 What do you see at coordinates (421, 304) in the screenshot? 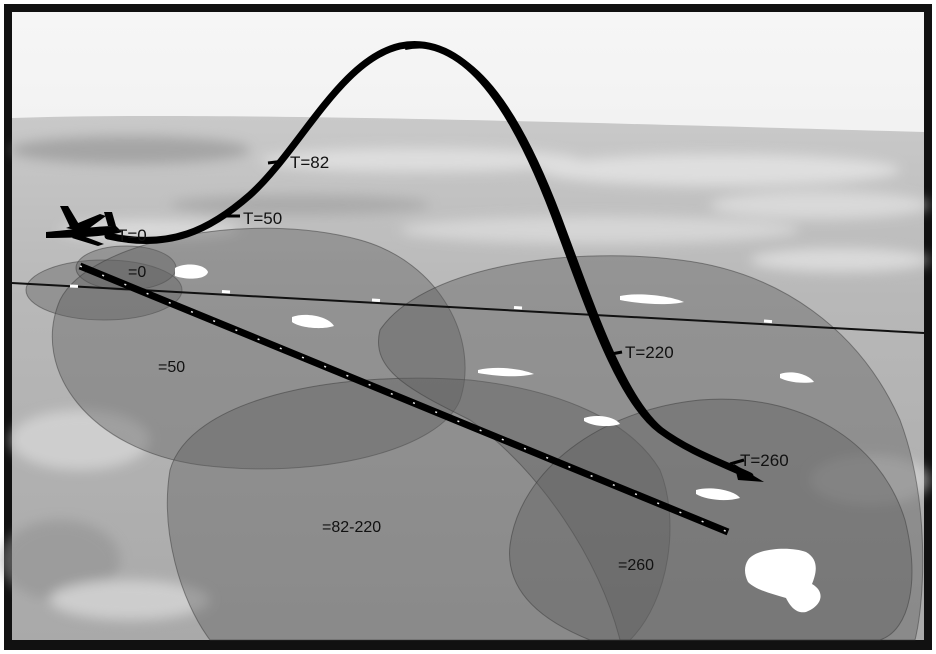
I see `ground-track-ticks` at bounding box center [421, 304].